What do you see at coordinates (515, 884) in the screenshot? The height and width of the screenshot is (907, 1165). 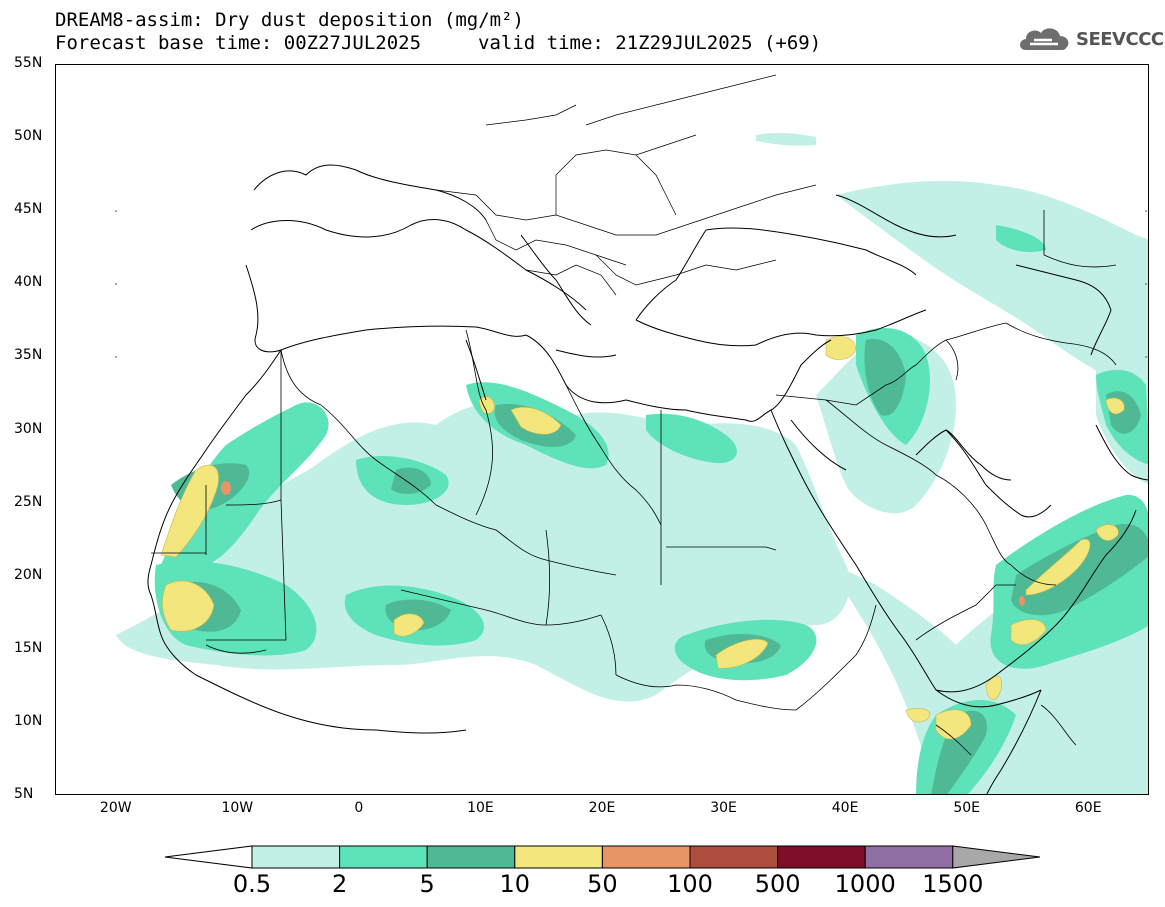 I see `colorbar-label: 10` at bounding box center [515, 884].